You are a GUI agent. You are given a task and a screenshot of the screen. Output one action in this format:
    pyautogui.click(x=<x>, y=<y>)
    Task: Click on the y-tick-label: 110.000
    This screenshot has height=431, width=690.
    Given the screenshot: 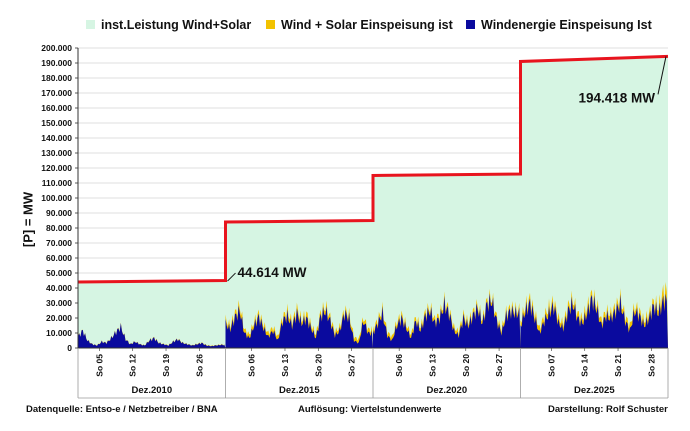 What is the action you would take?
    pyautogui.click(x=57, y=183)
    